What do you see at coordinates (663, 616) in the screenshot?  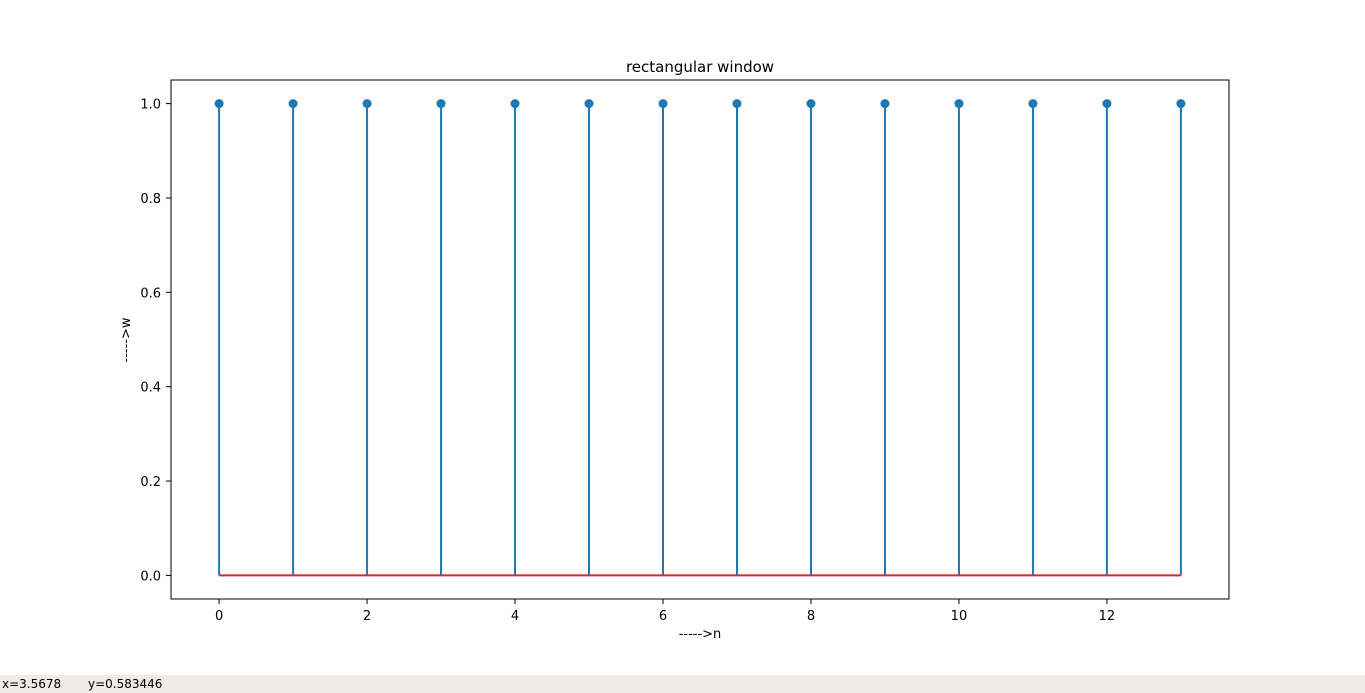 I see `x-tick-label: 6` at bounding box center [663, 616].